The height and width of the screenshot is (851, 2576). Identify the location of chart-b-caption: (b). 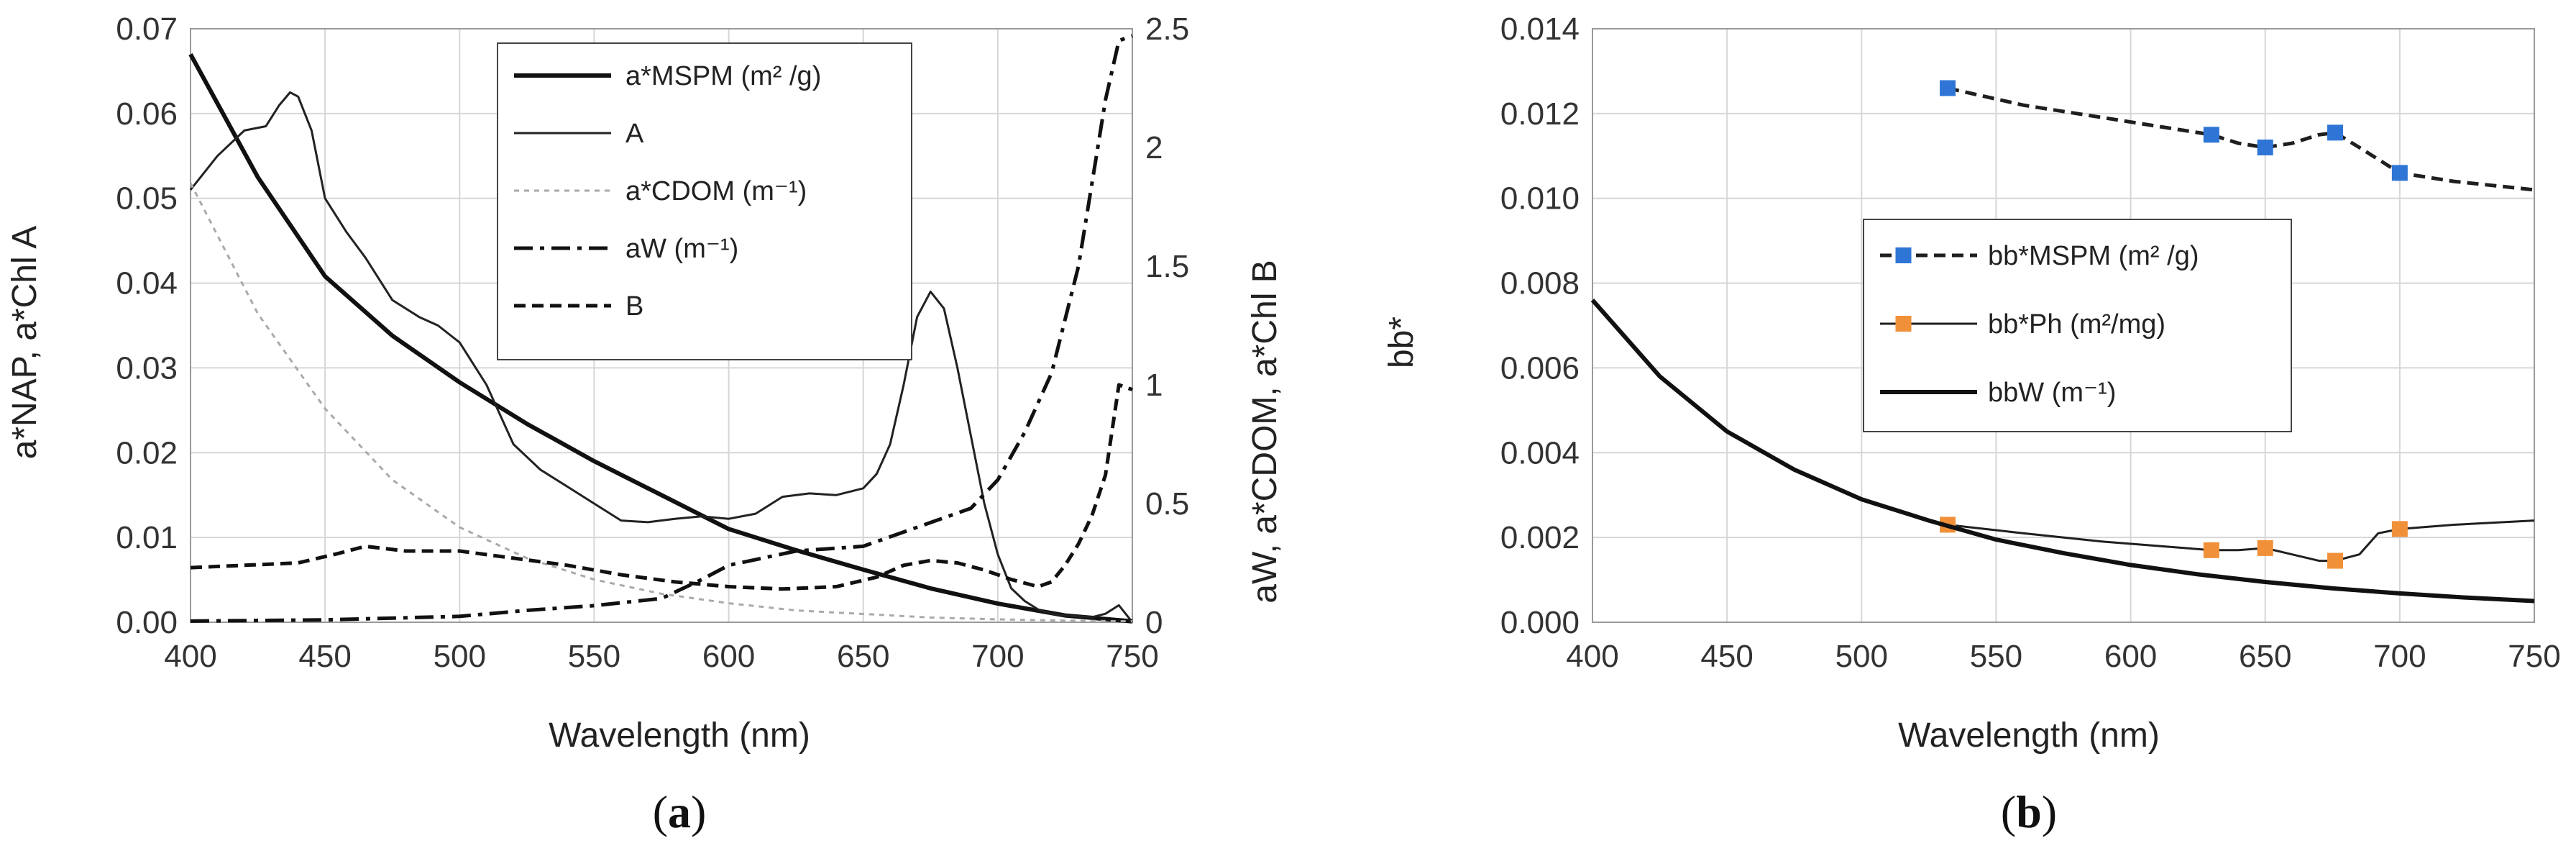
(2029, 811).